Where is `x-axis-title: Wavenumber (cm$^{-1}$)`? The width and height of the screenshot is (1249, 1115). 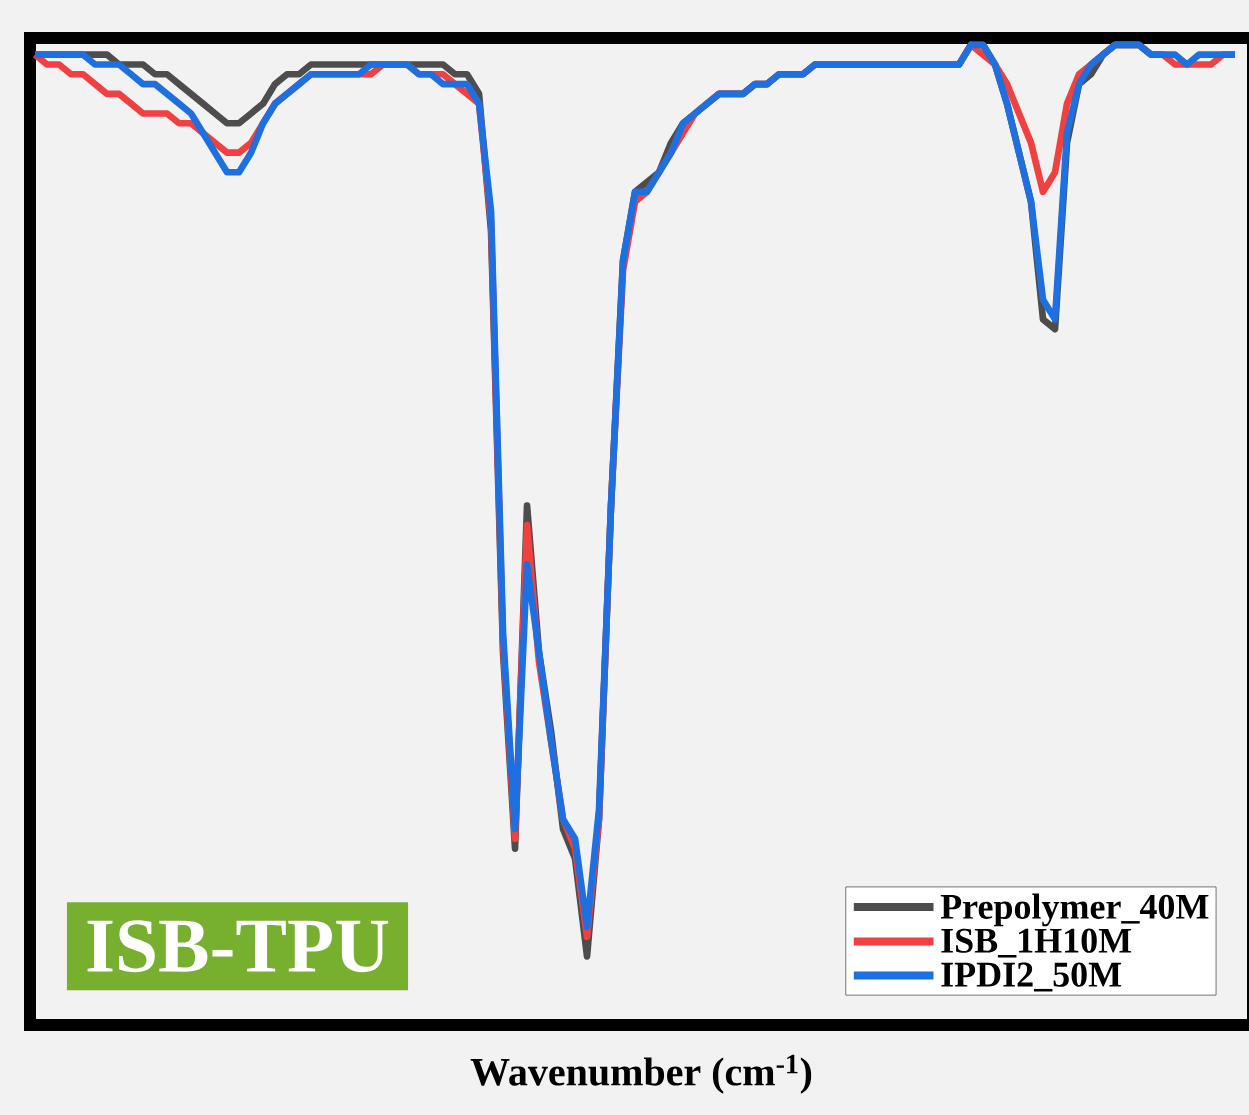
x-axis-title: Wavenumber (cm$^{-1}$) is located at coordinates (641, 1074).